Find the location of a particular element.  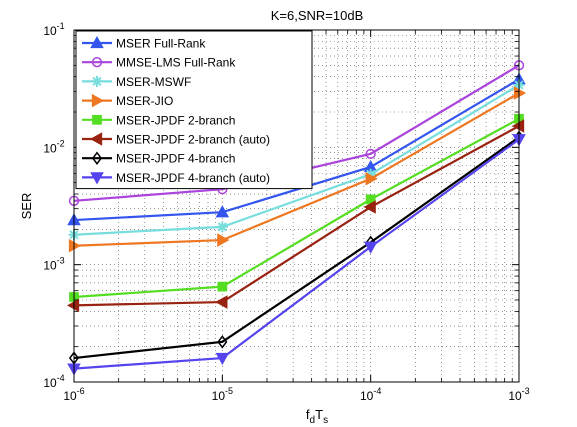

x-axis-label: fdTs is located at coordinates (317, 416).